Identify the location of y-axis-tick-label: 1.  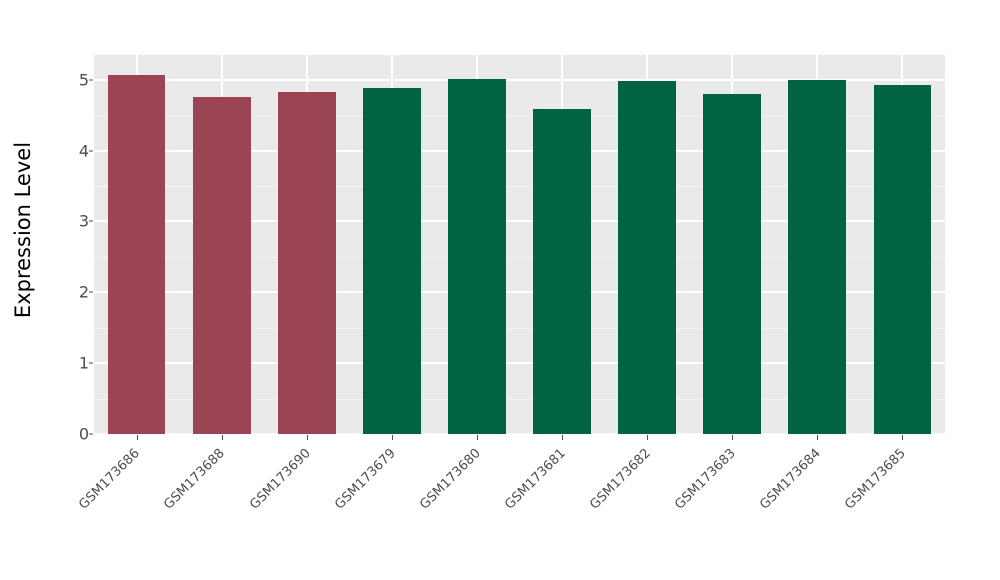
(83, 363).